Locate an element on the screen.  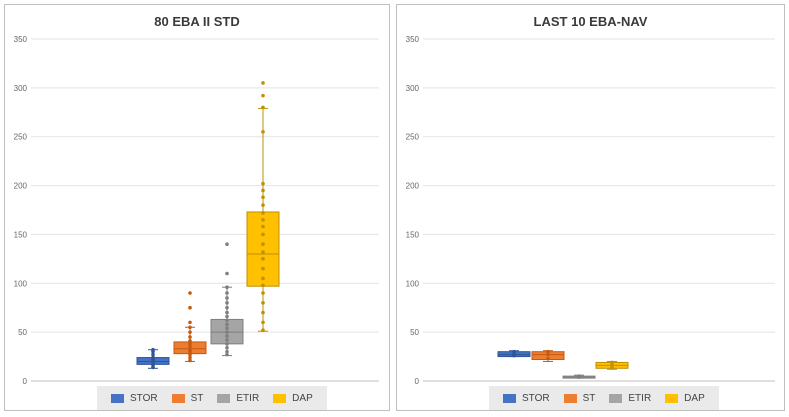
y-tick-label: 350 is located at coordinates (21, 39).